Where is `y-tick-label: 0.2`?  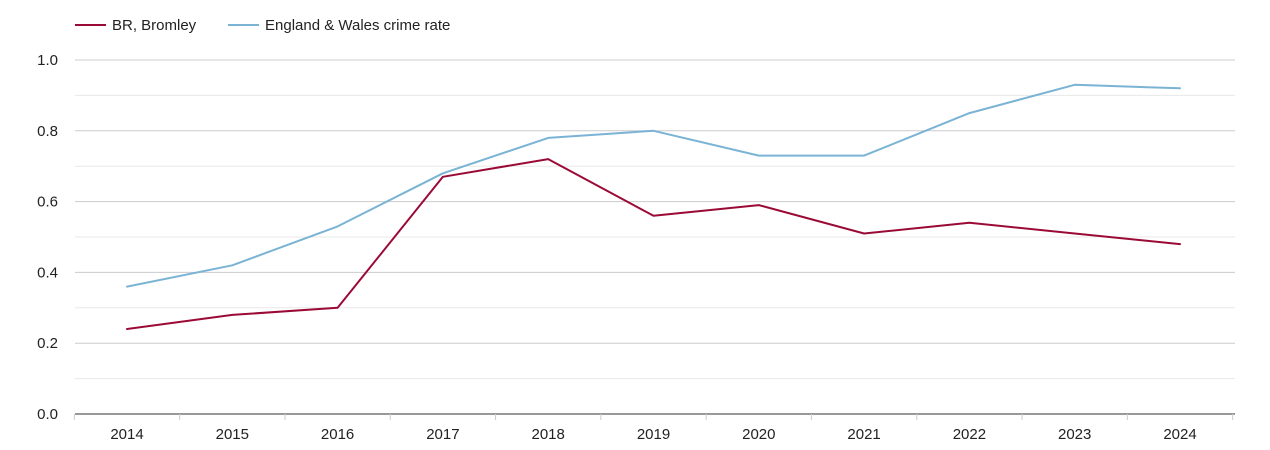 y-tick-label: 0.2 is located at coordinates (47, 343).